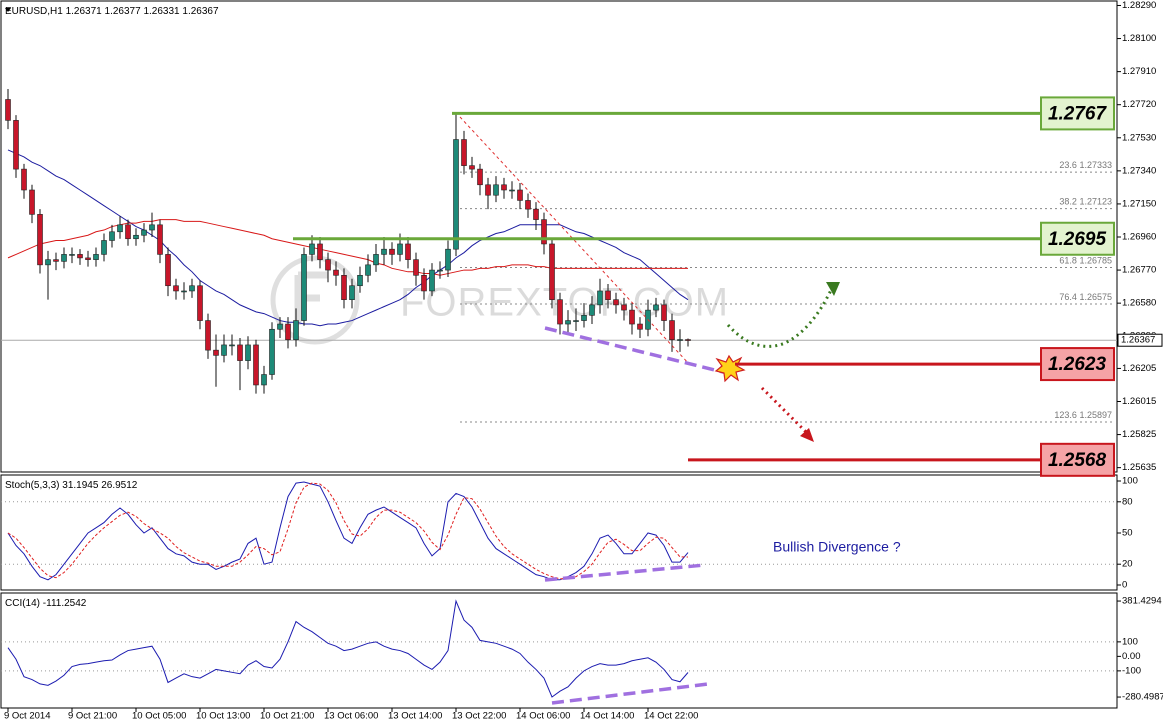  I want to click on level-label: 1.2623, so click(1077, 364).